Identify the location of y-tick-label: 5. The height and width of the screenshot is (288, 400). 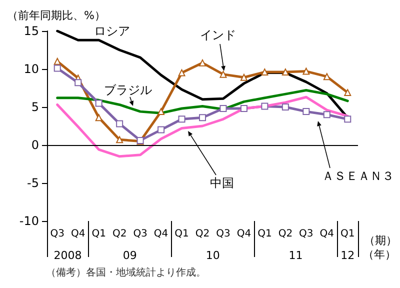
(35, 107).